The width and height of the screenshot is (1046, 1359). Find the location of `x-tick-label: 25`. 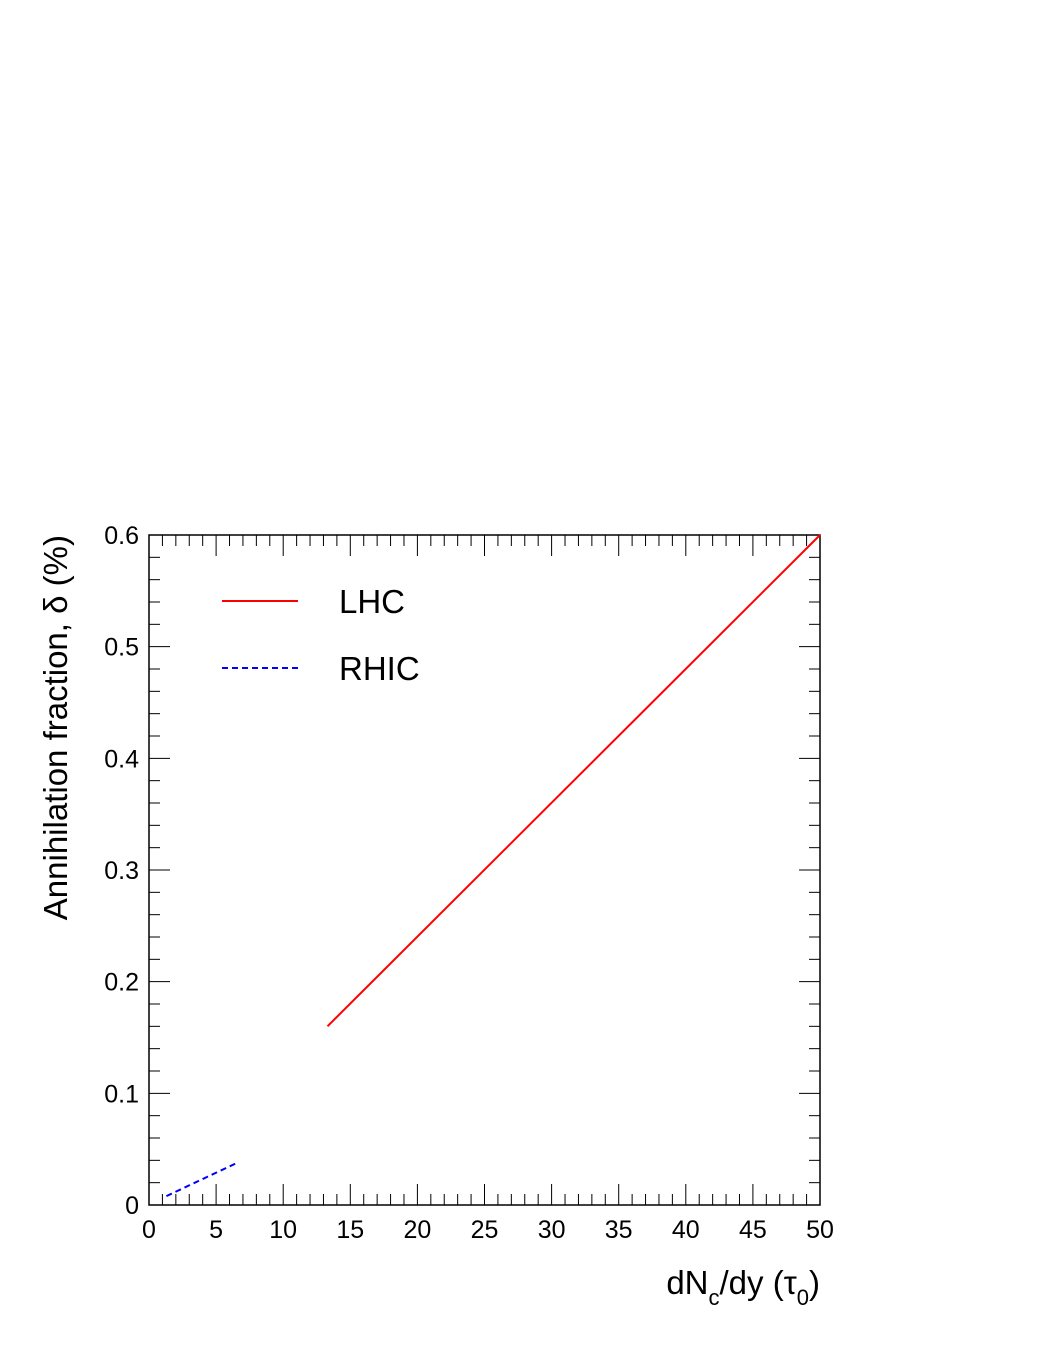

x-tick-label: 25 is located at coordinates (485, 1230).